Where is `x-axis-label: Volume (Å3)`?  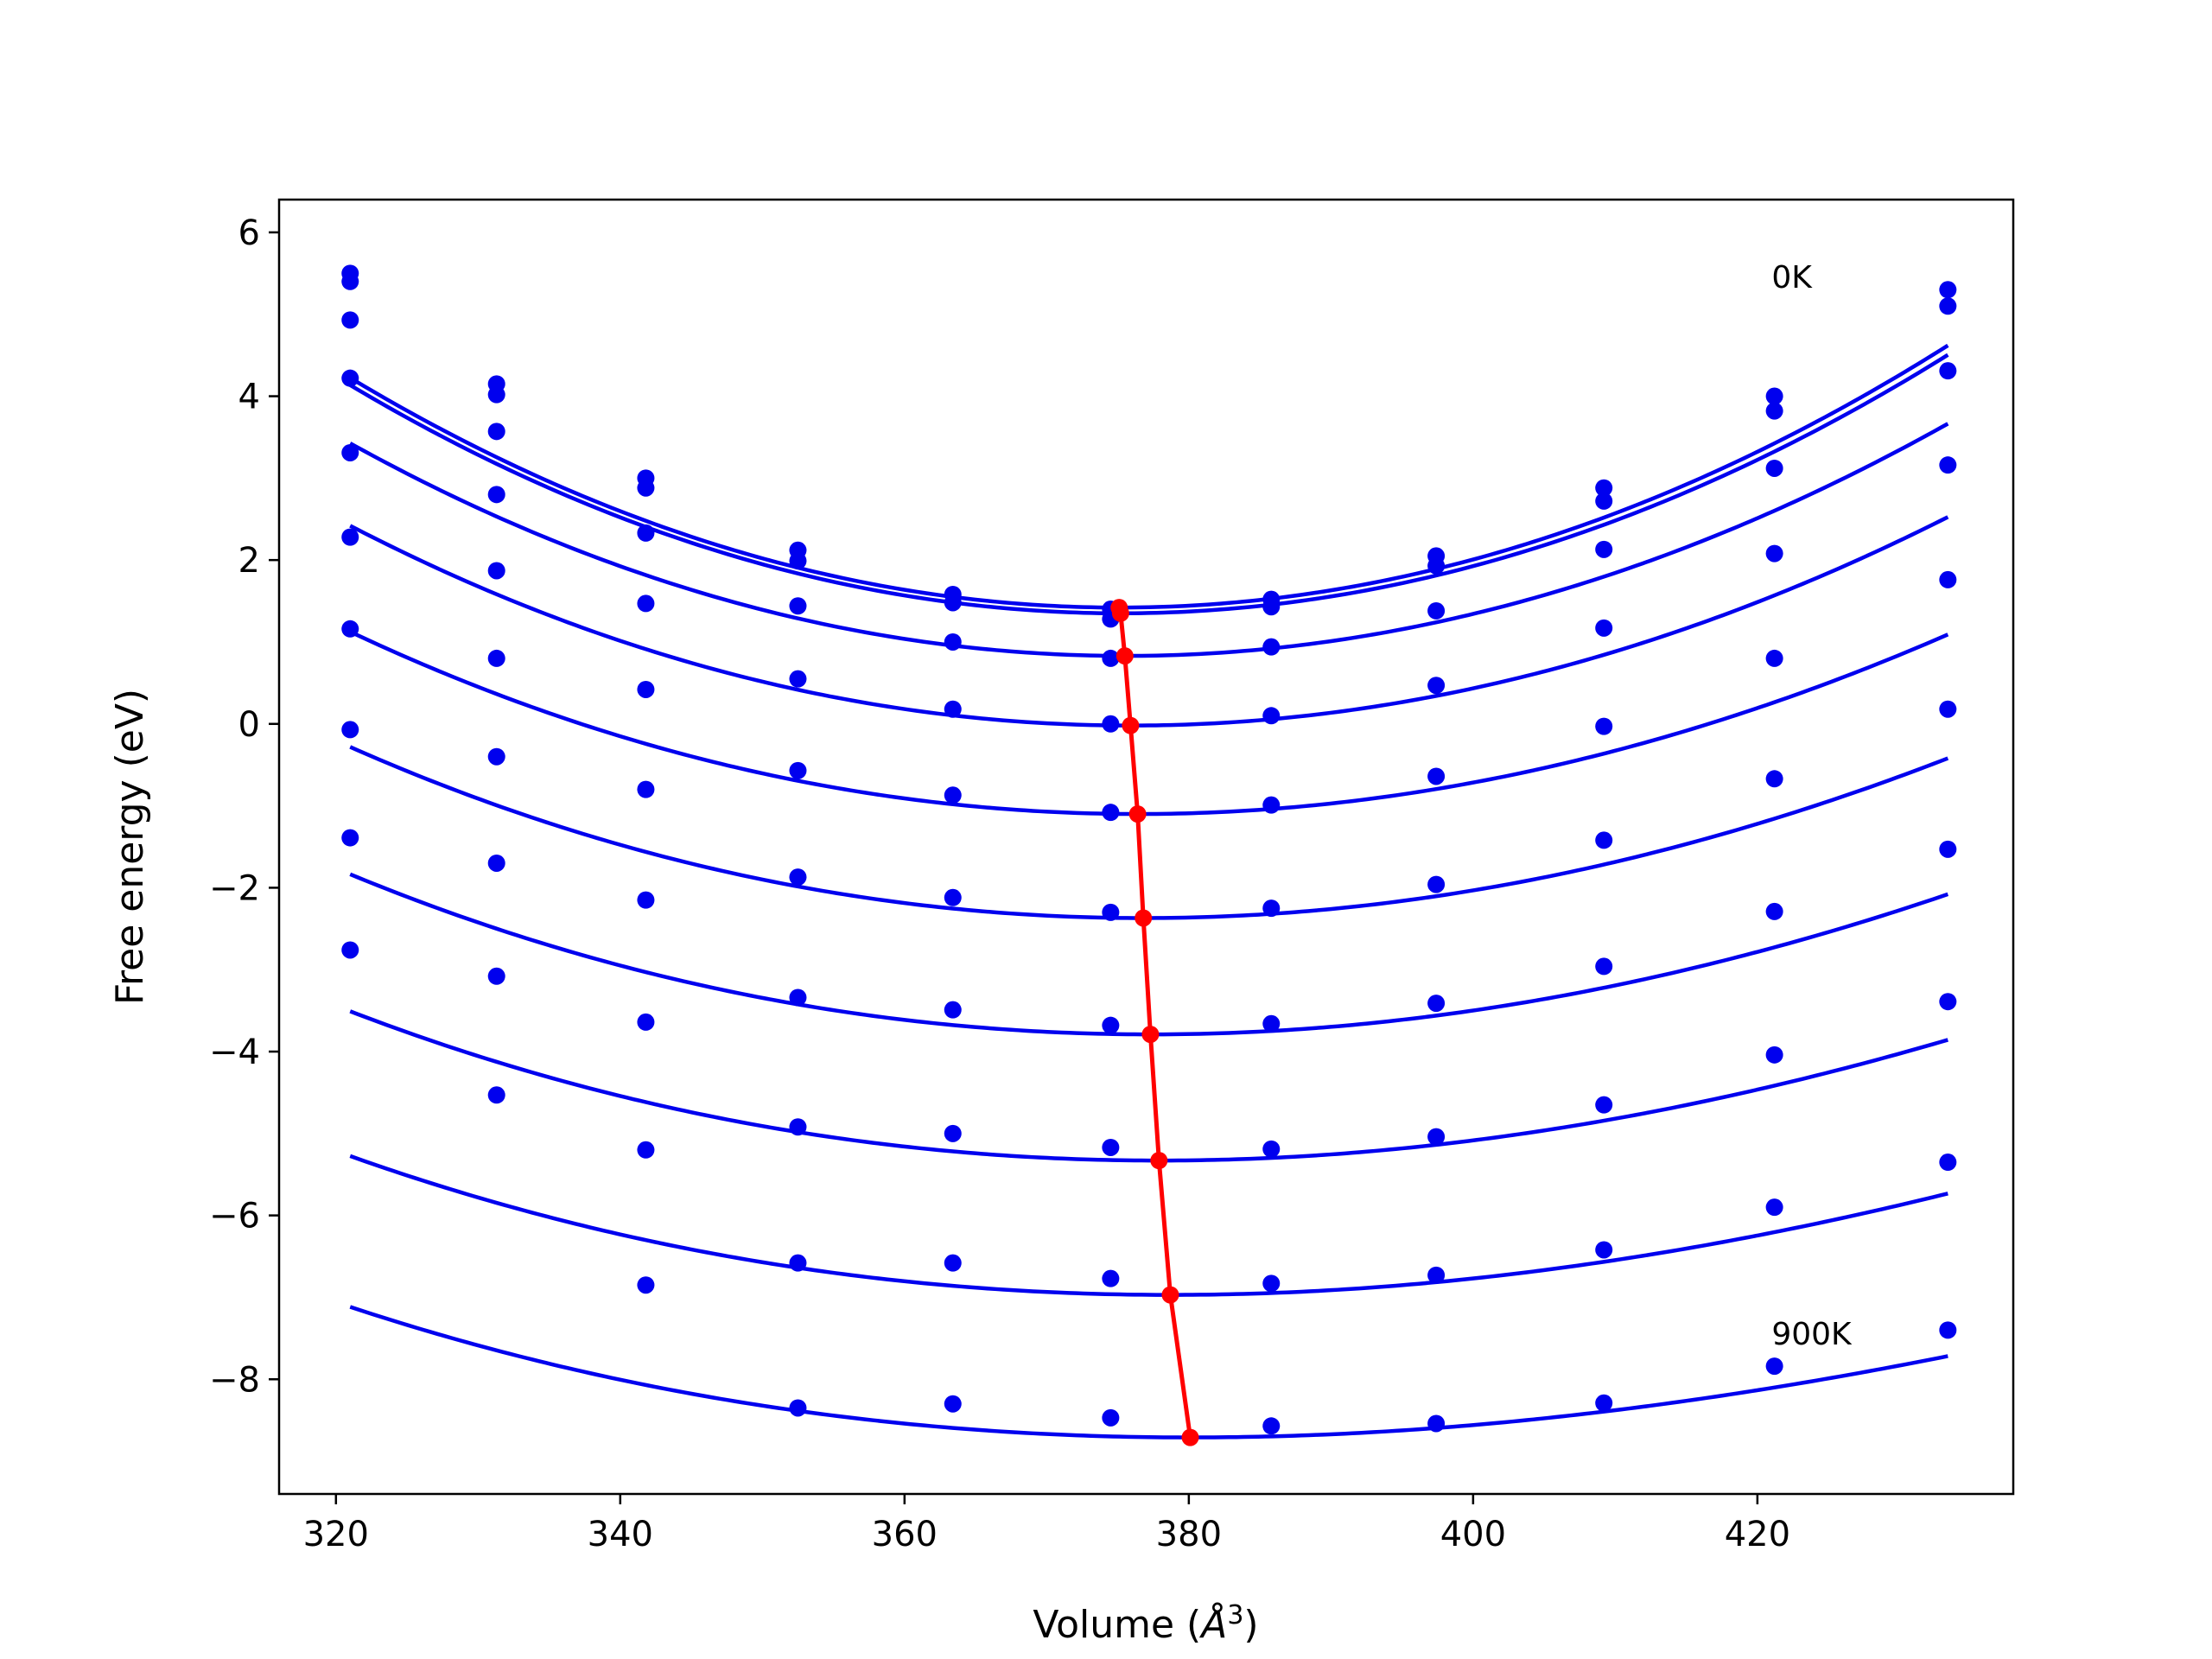 x-axis-label: Volume (Å3) is located at coordinates (1145, 1623).